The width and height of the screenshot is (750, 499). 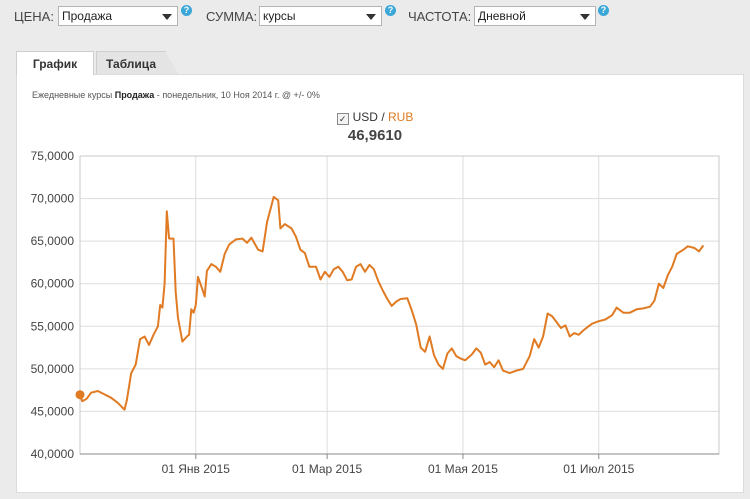 I want to click on y-tick-label: 50,0000, so click(x=53, y=369).